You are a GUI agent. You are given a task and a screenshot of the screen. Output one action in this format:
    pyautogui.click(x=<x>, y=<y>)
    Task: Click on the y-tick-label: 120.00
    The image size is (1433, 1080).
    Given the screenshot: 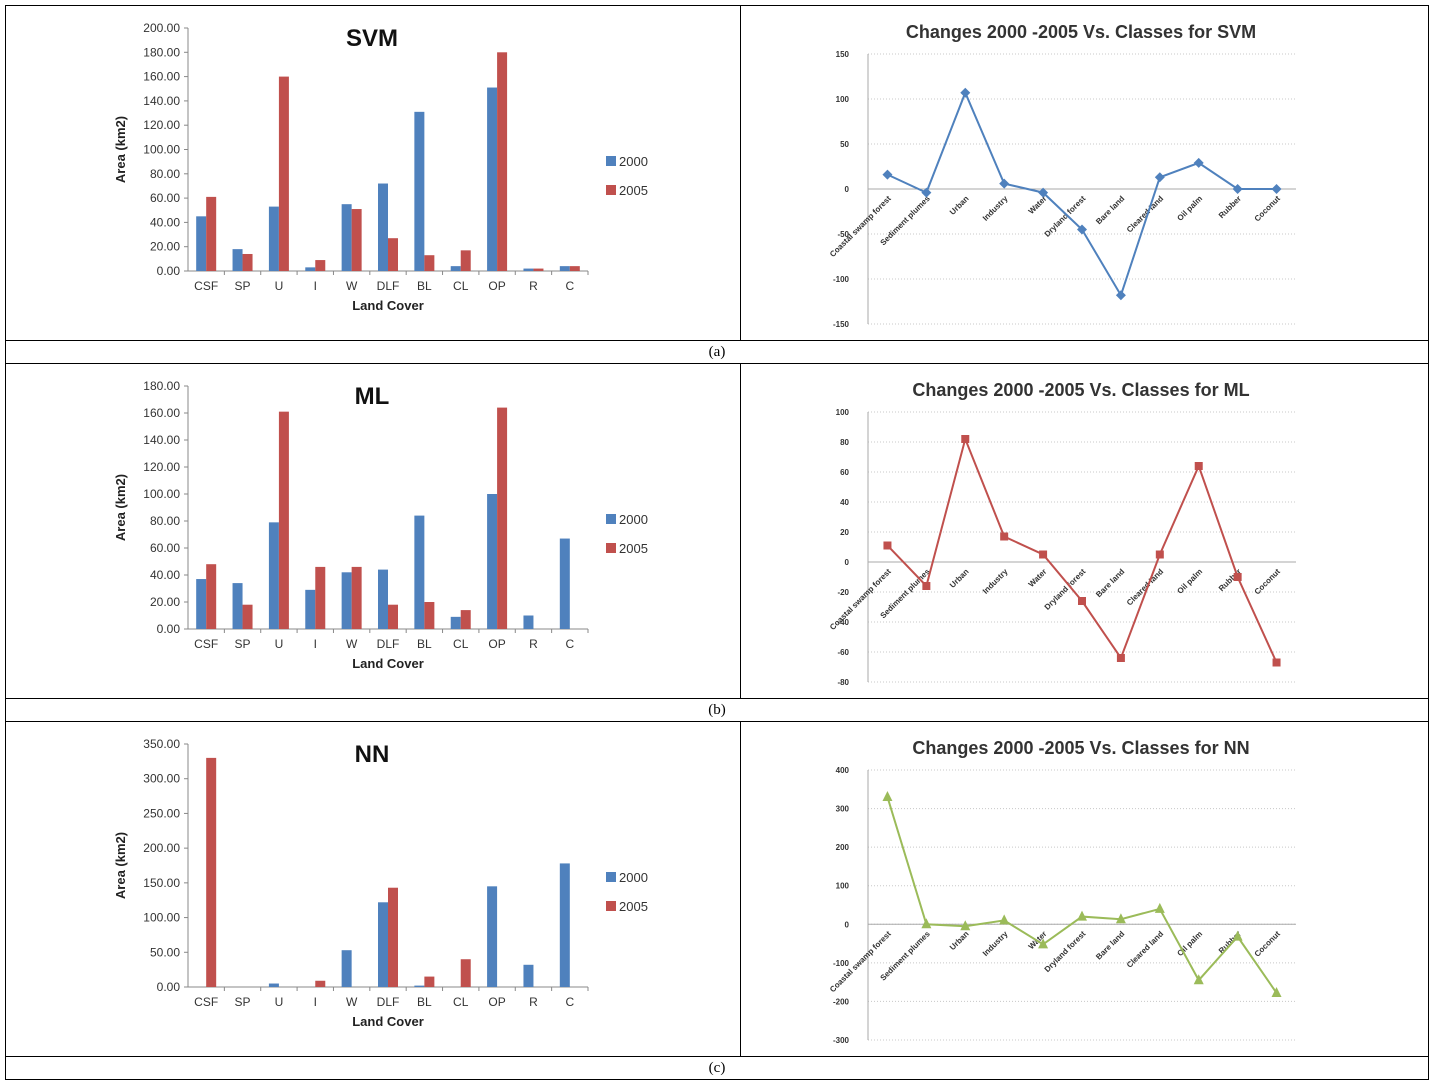 What is the action you would take?
    pyautogui.click(x=161, y=467)
    